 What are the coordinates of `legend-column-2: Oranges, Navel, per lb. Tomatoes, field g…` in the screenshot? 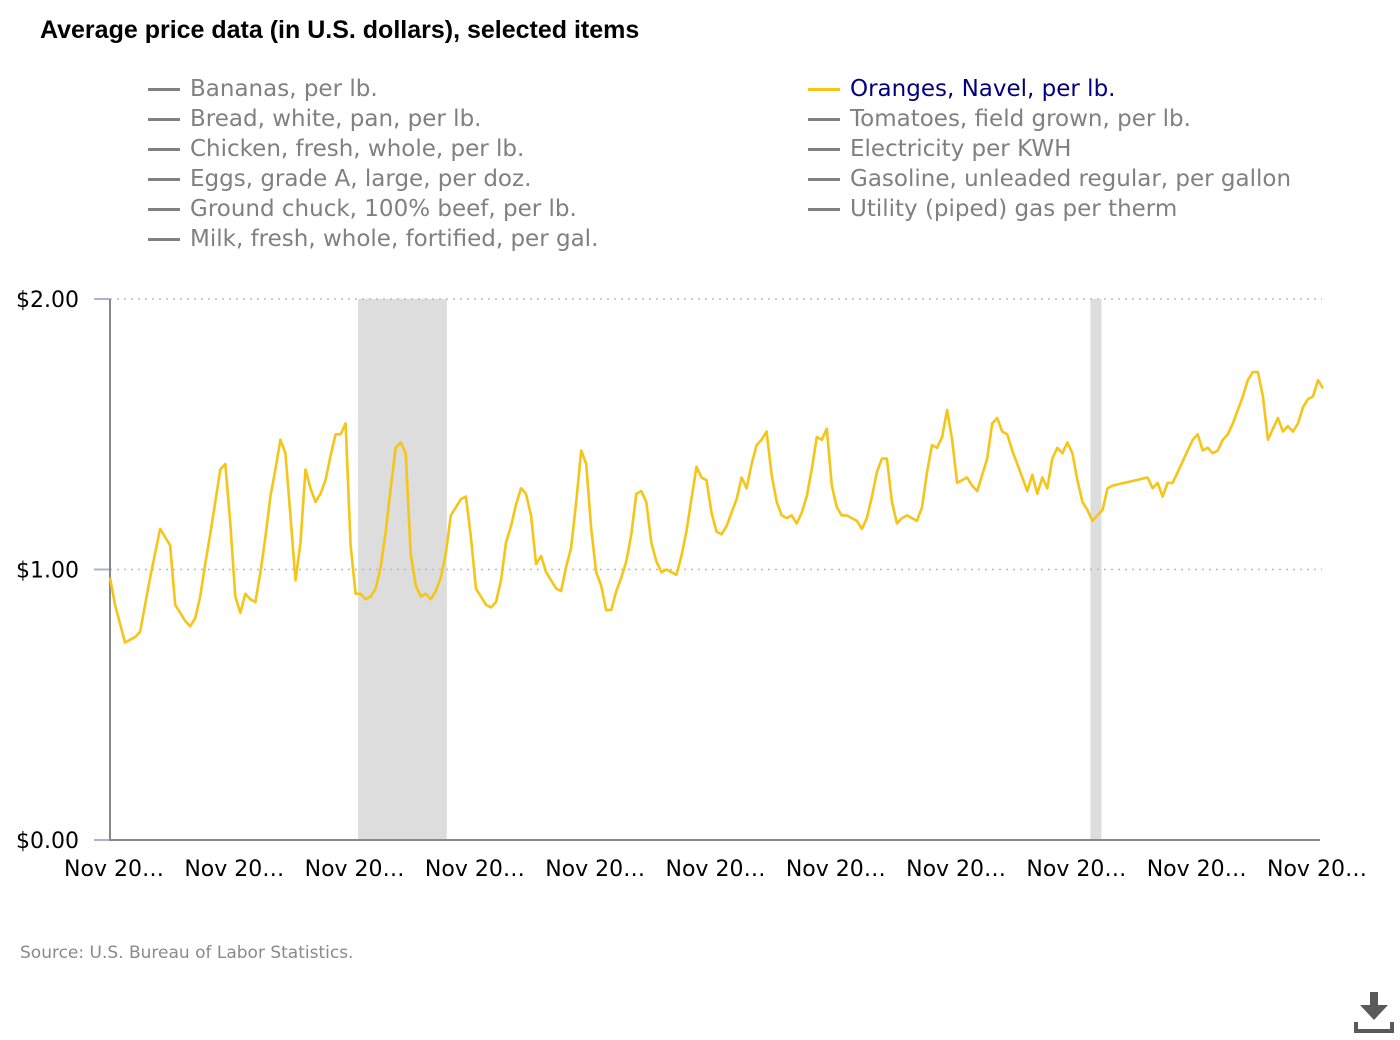 It's located at (1049, 149).